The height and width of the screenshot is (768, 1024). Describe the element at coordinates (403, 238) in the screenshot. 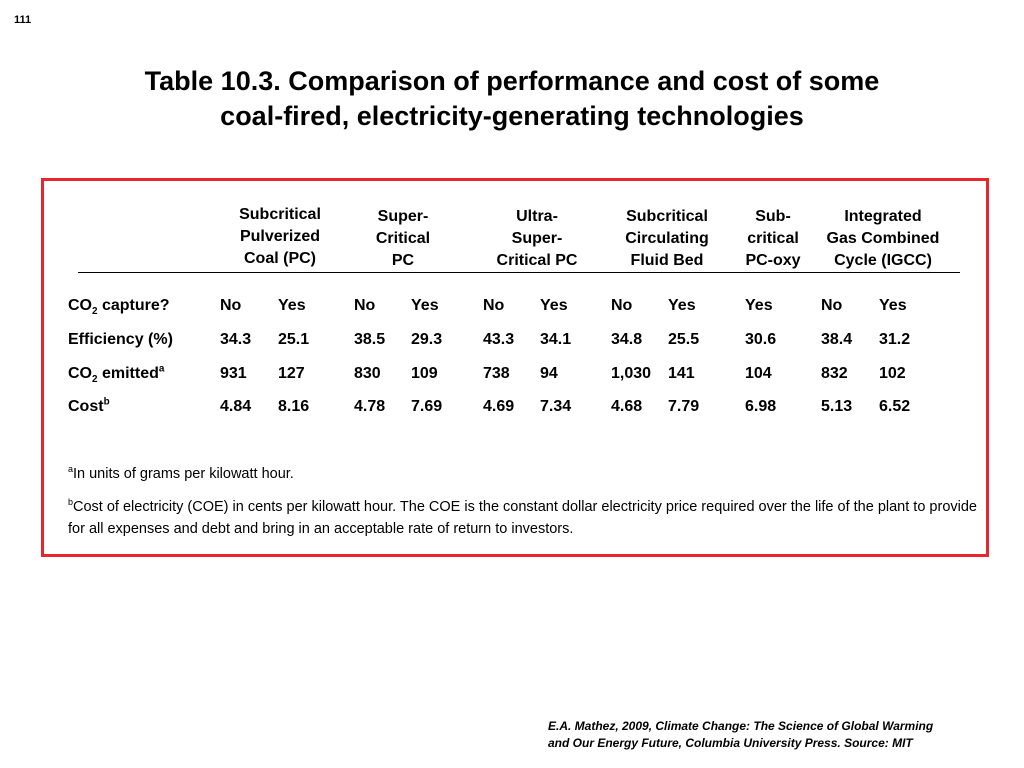

I see `column-header-supercritical-pc: Super- Critical PC` at that location.